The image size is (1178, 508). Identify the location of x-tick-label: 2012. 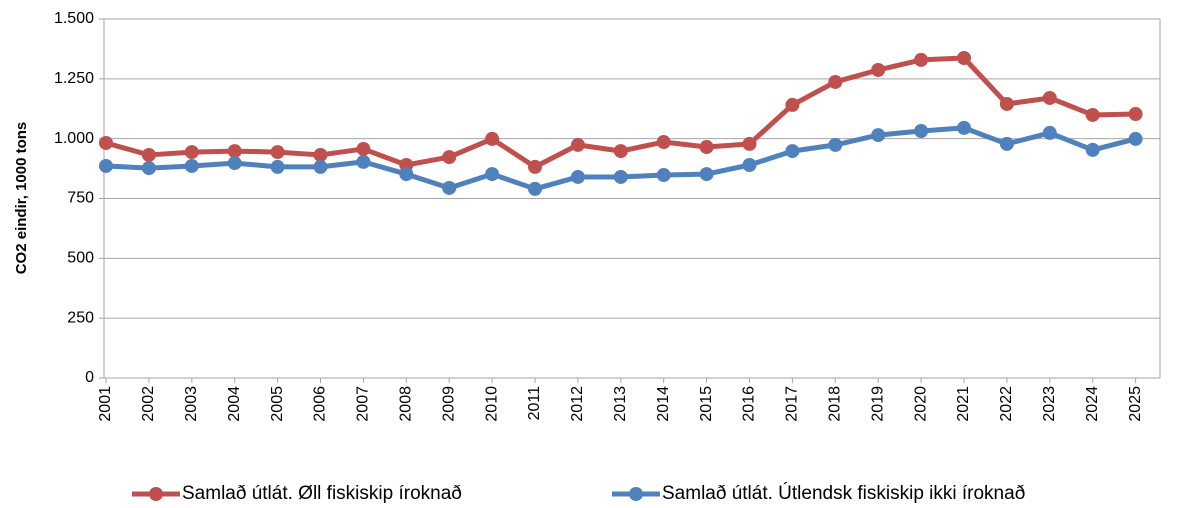
(577, 404).